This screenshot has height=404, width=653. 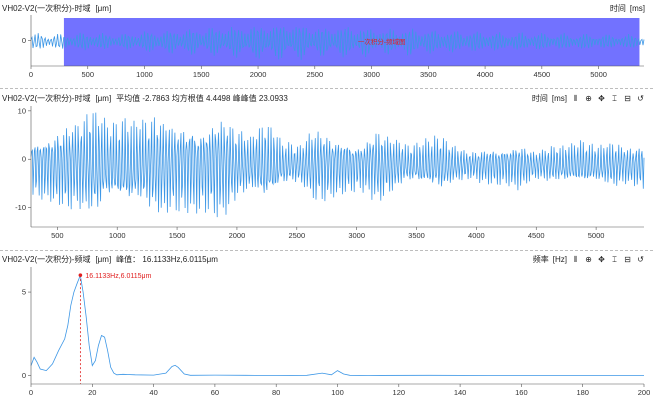 What do you see at coordinates (24, 40) in the screenshot?
I see `overview-y-tick-label: 0` at bounding box center [24, 40].